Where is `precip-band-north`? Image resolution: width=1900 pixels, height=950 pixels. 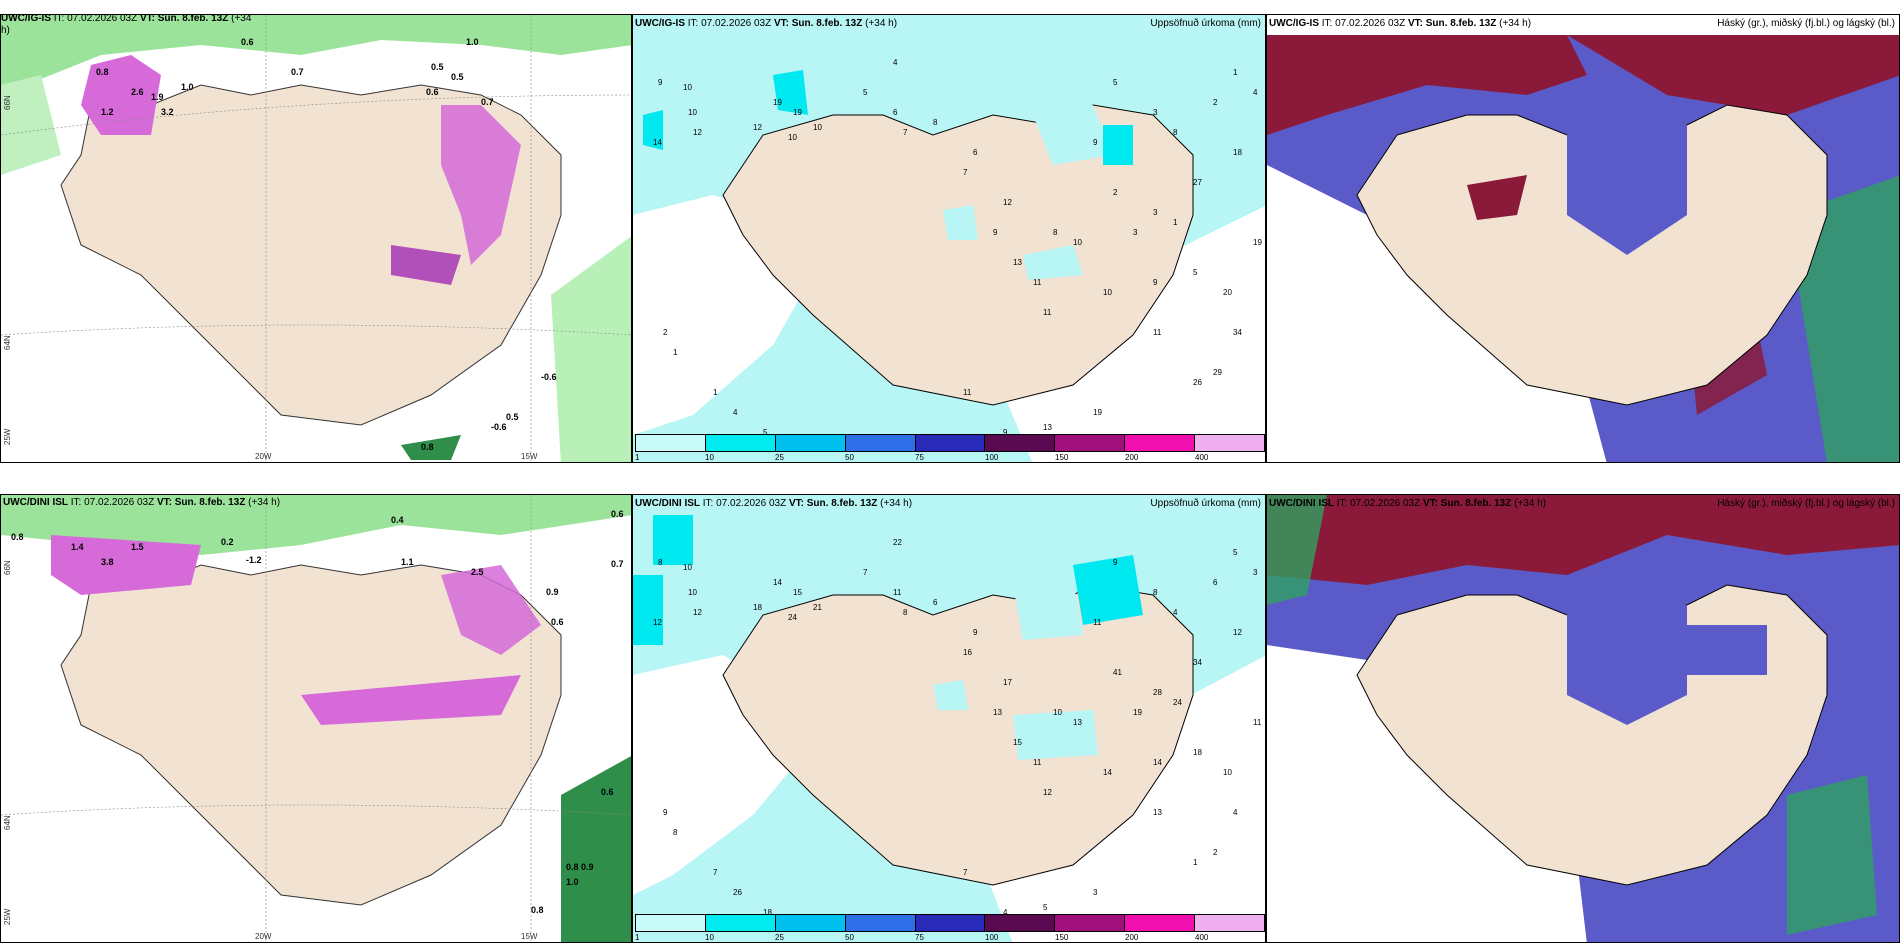
precip-band-north is located at coordinates (316, 55).